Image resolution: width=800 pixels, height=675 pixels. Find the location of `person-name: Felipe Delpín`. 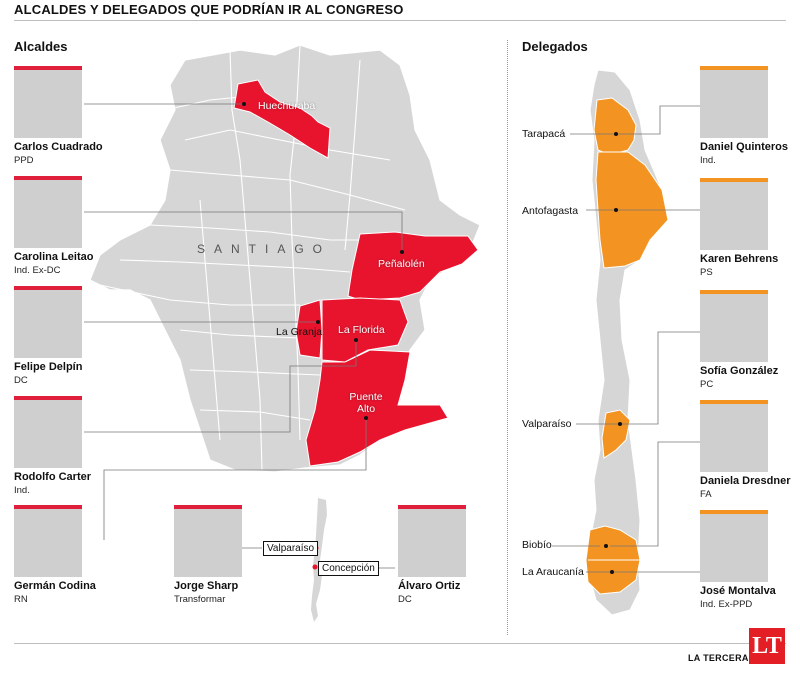

person-name: Felipe Delpín is located at coordinates (48, 367).